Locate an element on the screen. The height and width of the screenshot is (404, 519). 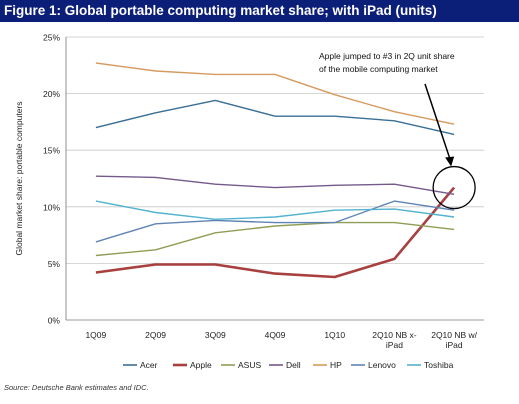
series-line-toshiba is located at coordinates (275, 210).